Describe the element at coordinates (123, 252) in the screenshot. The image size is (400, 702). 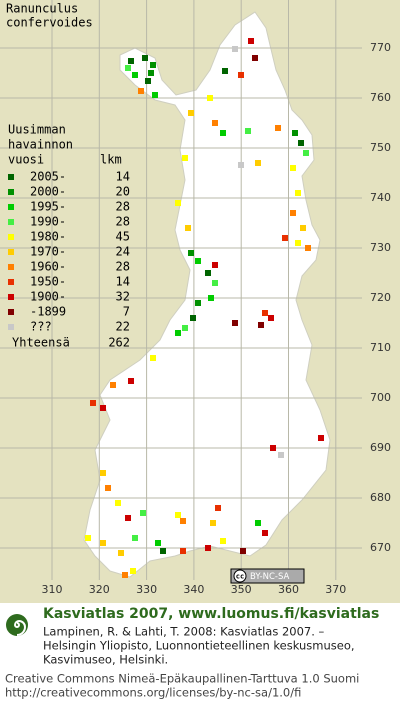
I see `legend-count: 24` at that location.